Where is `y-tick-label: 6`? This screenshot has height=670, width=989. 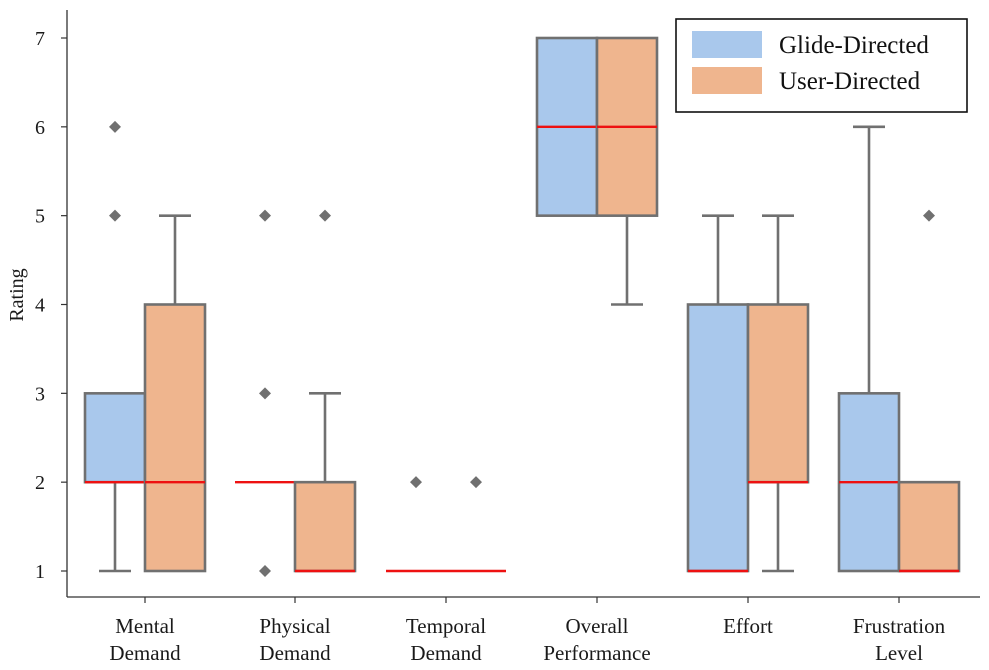
y-tick-label: 6 is located at coordinates (40, 128).